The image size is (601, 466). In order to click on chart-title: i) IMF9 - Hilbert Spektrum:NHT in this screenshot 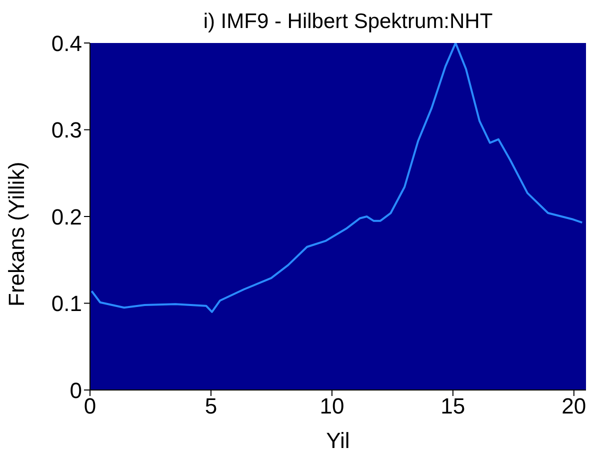, I will do `click(348, 22)`.